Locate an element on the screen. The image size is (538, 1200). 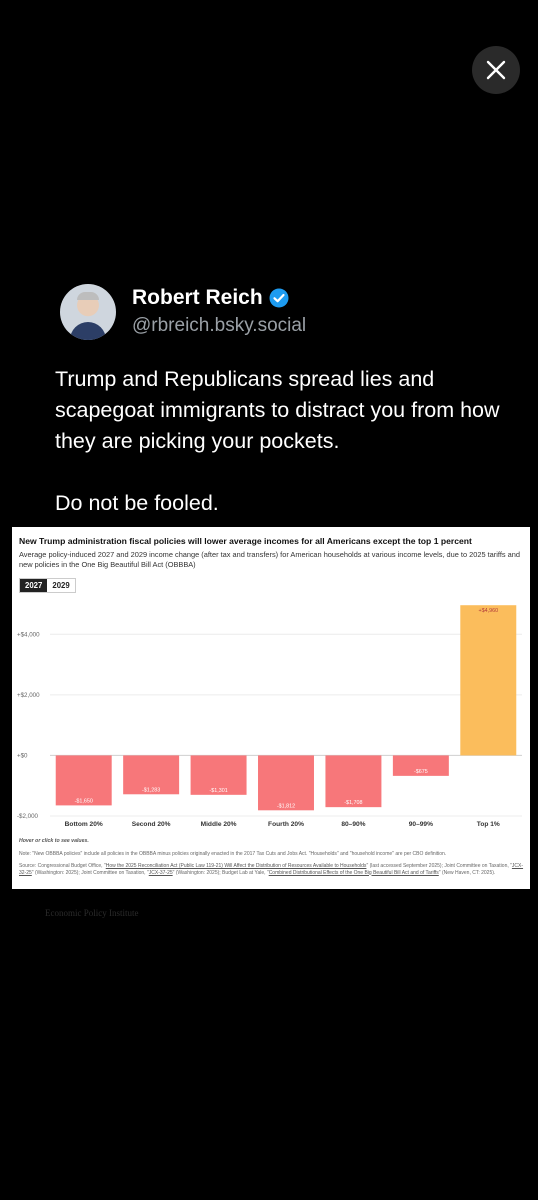
bar-value-label: -$1,301 is located at coordinates (218, 791).